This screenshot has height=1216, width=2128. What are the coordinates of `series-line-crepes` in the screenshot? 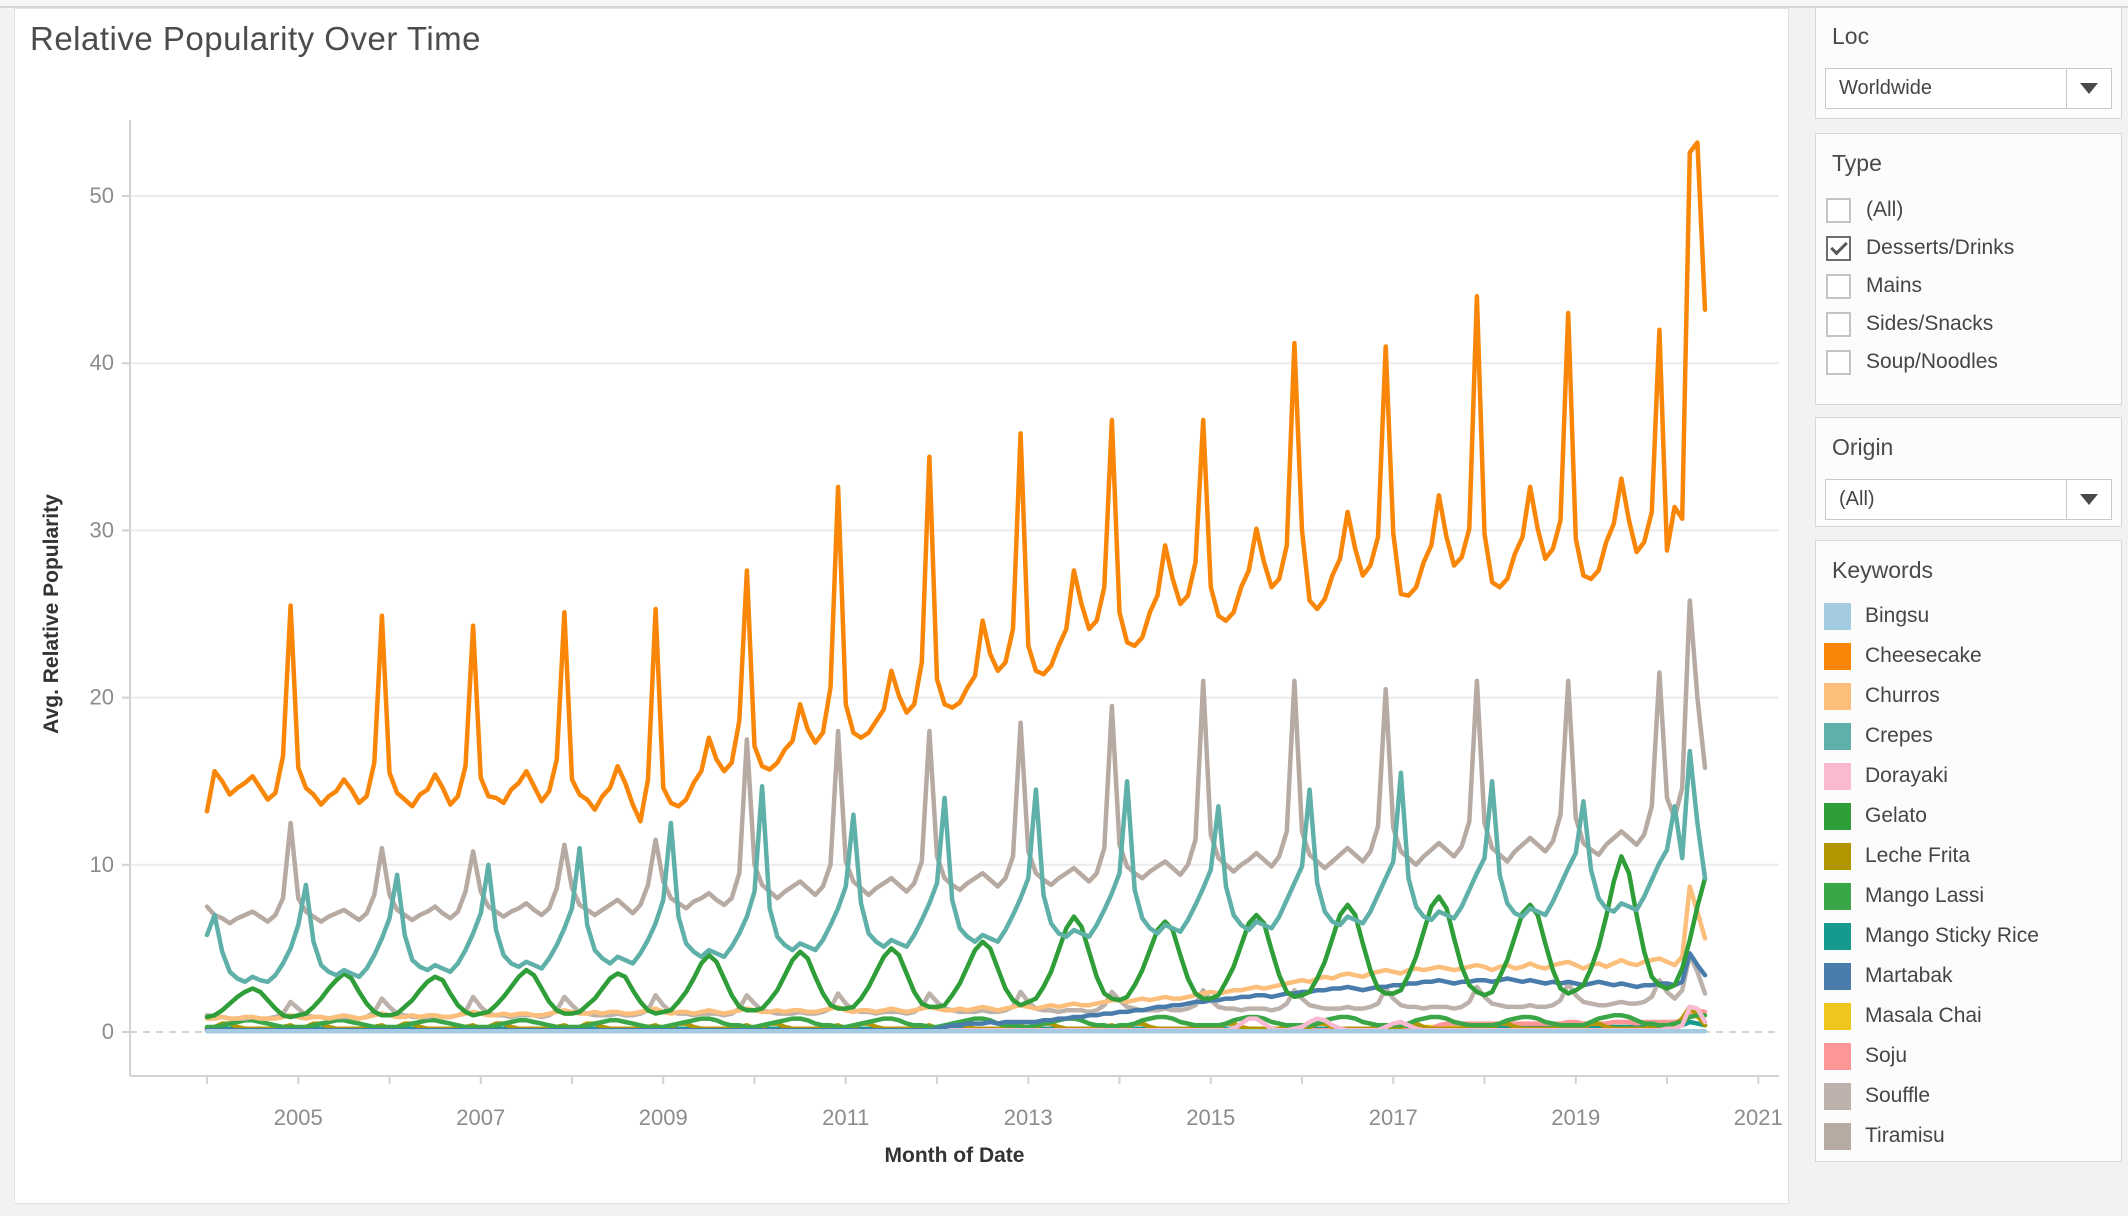 It's located at (956, 866).